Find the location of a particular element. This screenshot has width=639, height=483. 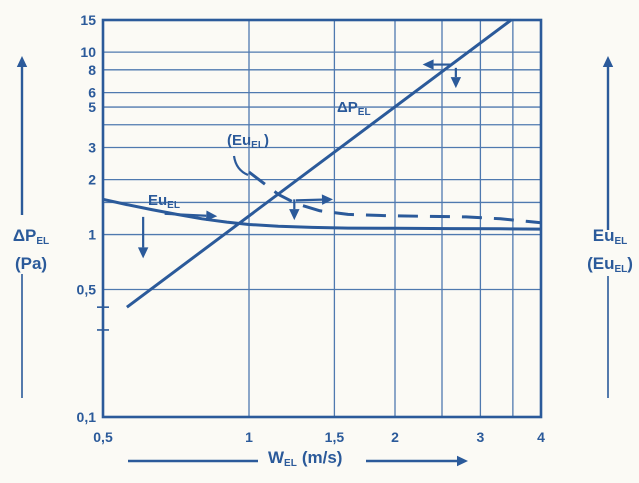

x-axis-direction-arrow-head is located at coordinates (462, 461).